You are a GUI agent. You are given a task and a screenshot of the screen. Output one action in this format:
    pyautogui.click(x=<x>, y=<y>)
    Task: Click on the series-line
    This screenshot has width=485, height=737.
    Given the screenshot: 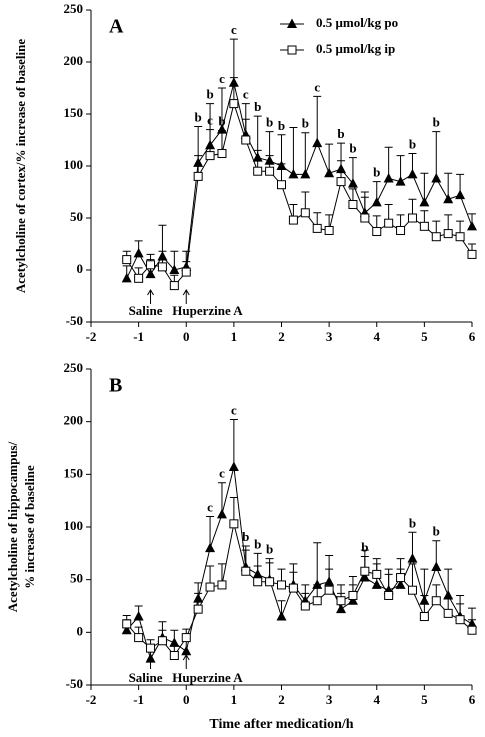 What is the action you would take?
    pyautogui.click(x=299, y=590)
    